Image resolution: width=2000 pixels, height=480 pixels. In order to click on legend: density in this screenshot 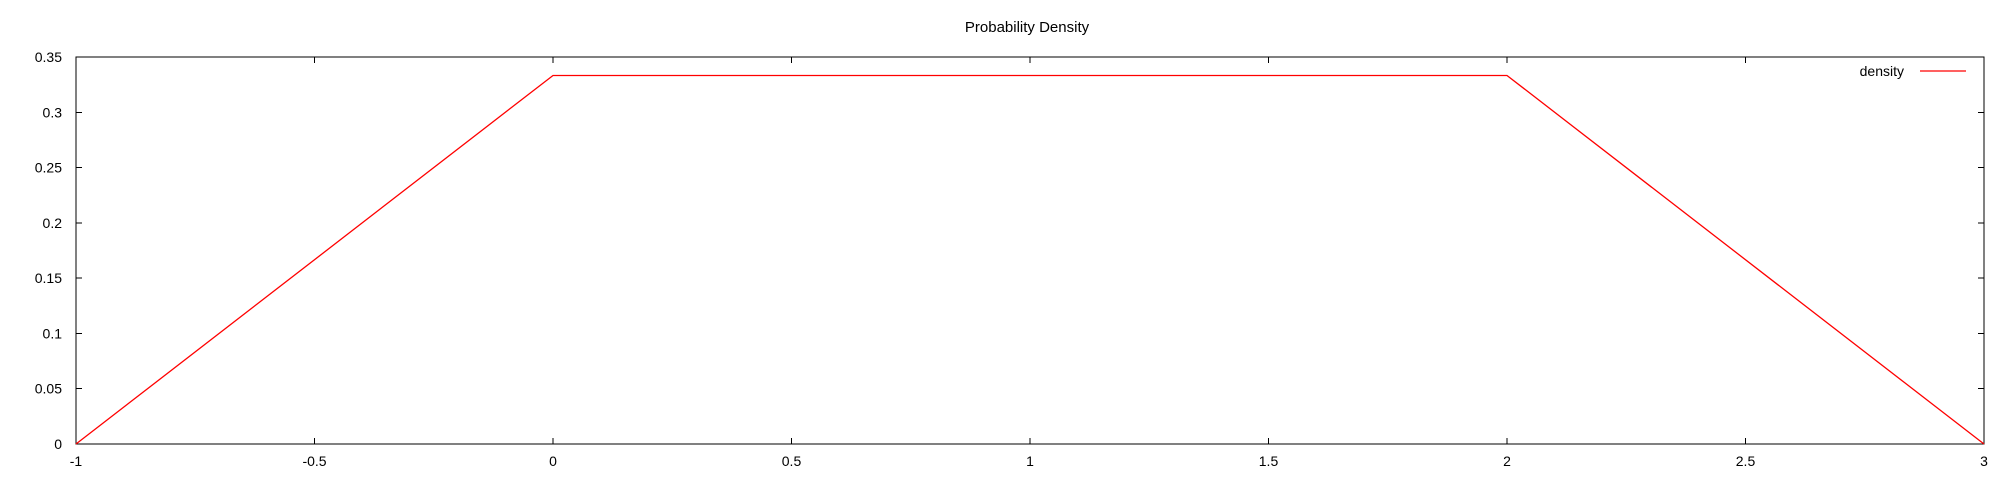, I will do `click(1913, 71)`.